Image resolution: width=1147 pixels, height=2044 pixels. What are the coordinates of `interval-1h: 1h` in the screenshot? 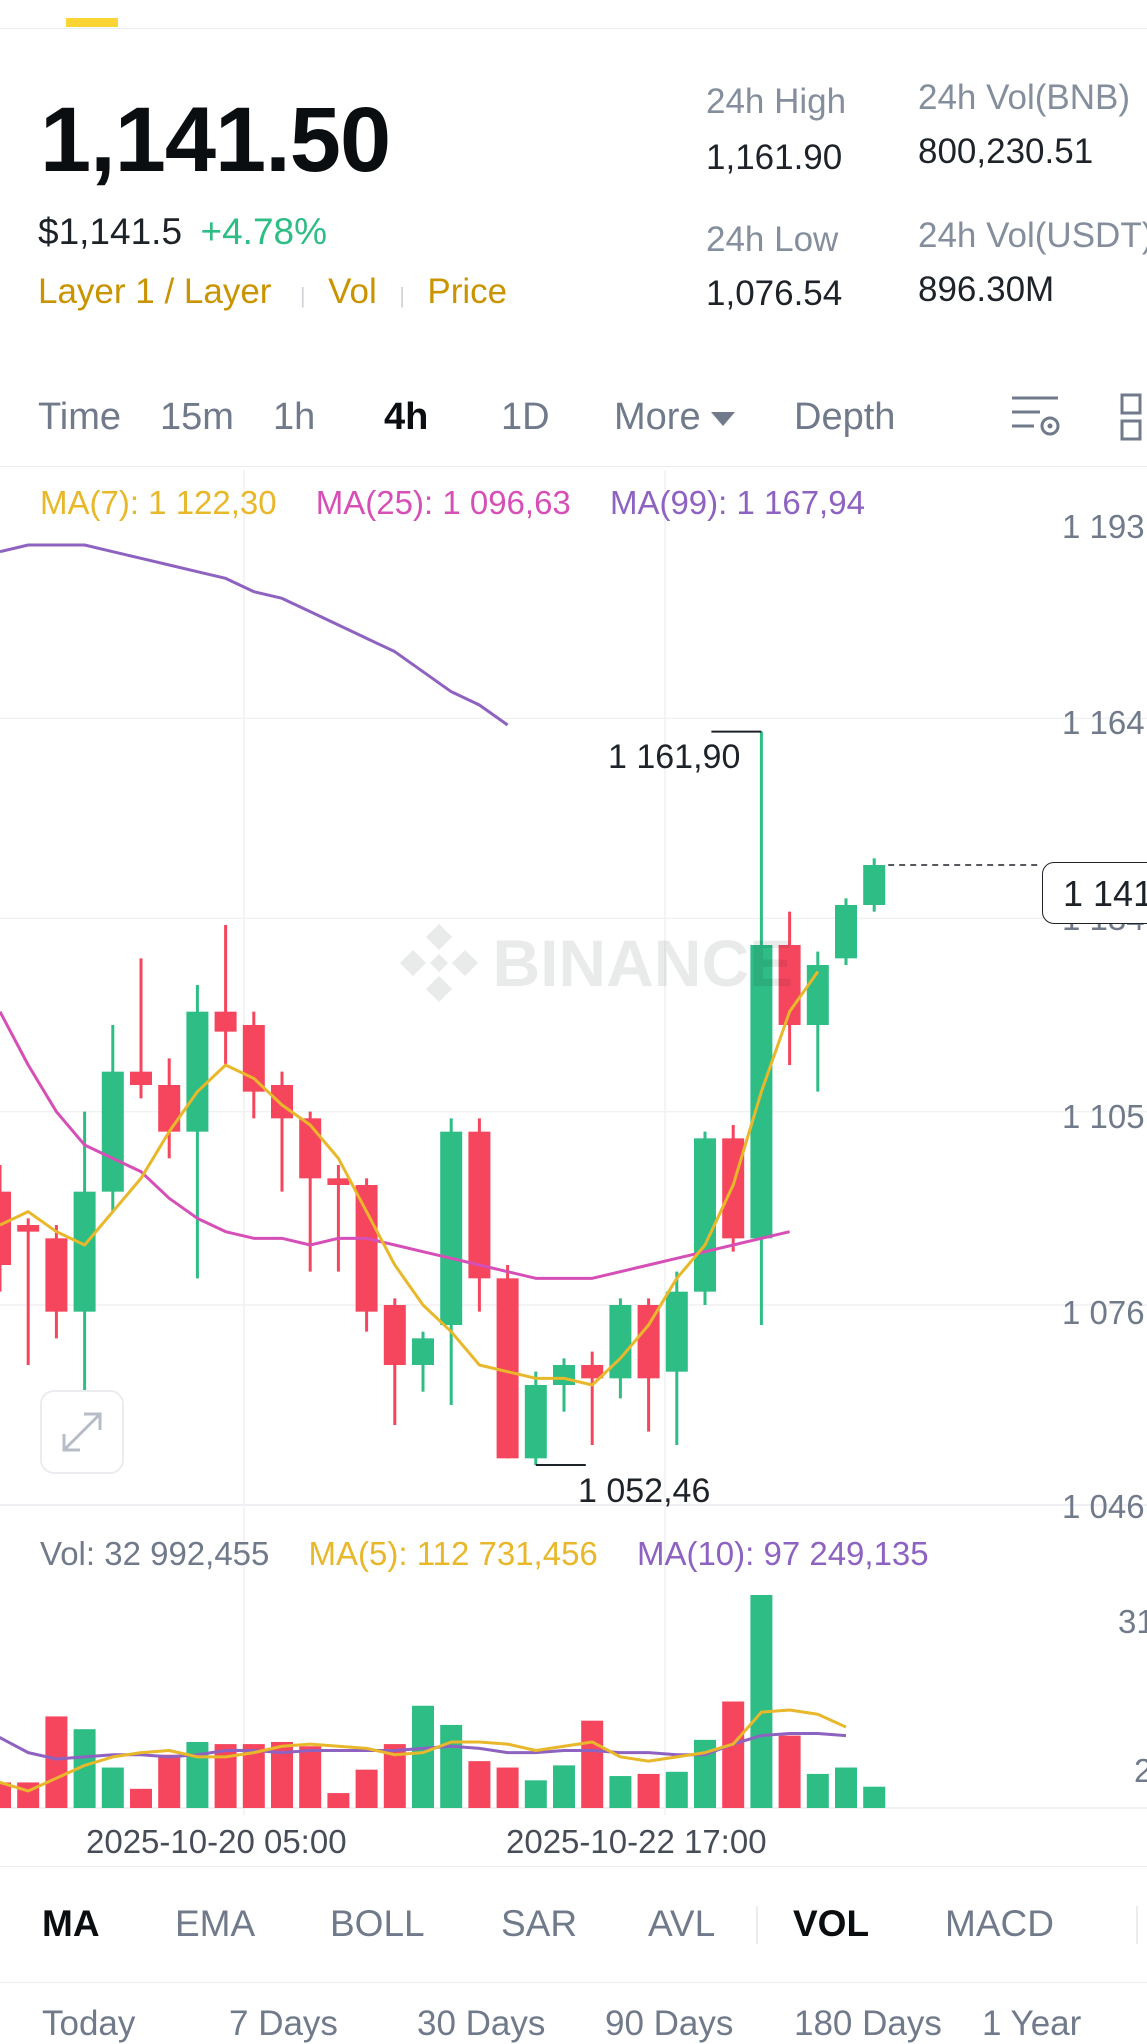 It's located at (294, 417).